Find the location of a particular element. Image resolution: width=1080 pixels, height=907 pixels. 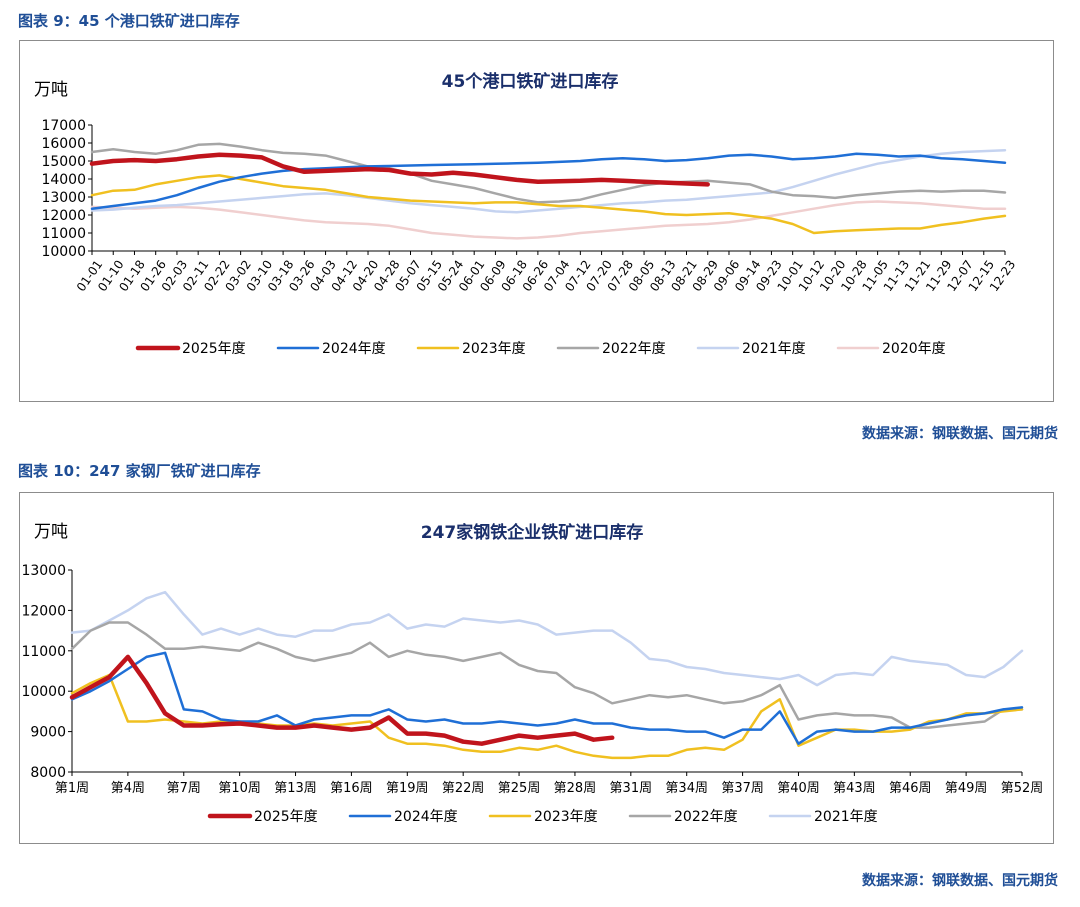

x-tick-label: 第43周 is located at coordinates (854, 788).